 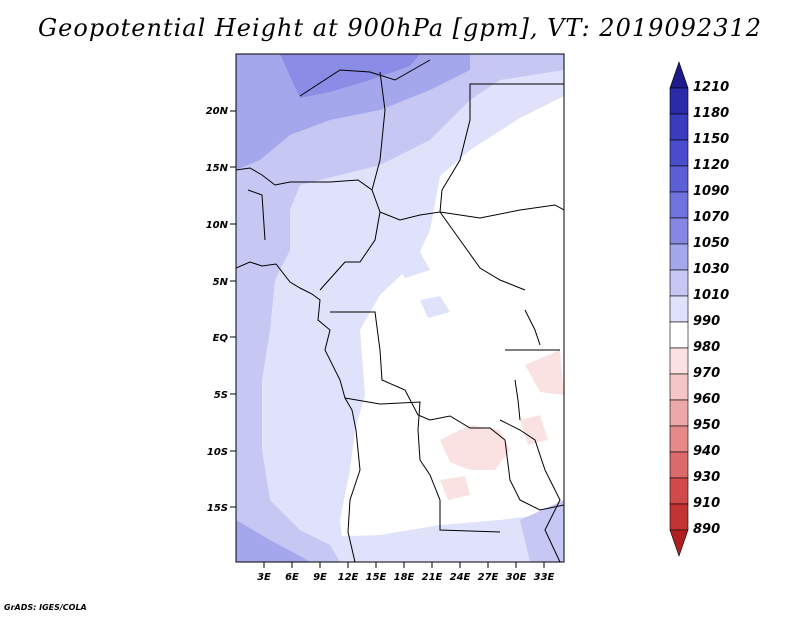 What do you see at coordinates (711, 139) in the screenshot?
I see `colorbar-level-label: 1150` at bounding box center [711, 139].